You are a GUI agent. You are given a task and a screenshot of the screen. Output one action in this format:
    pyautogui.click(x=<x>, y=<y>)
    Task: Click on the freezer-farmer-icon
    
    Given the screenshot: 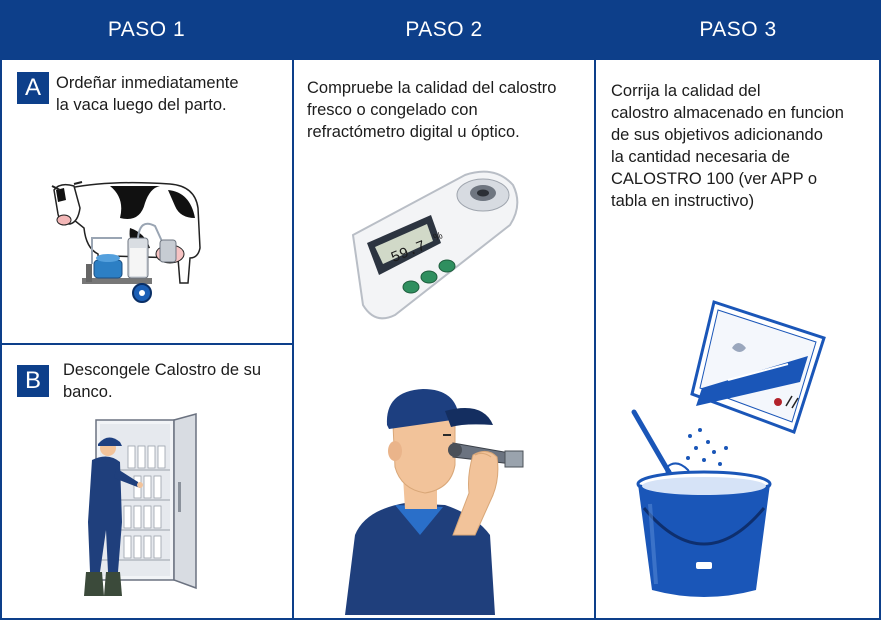 What is the action you would take?
    pyautogui.click(x=140, y=504)
    